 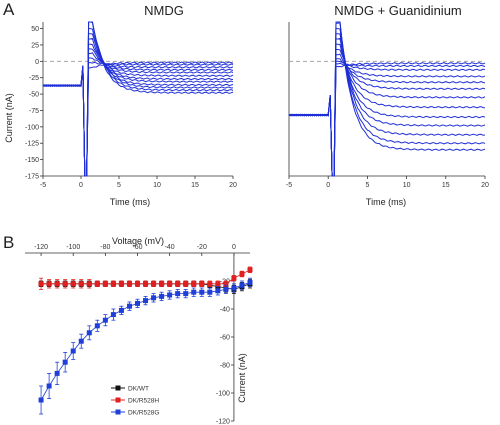 What do you see at coordinates (35, 45) in the screenshot?
I see `chart0-y-tick-label: 25` at bounding box center [35, 45].